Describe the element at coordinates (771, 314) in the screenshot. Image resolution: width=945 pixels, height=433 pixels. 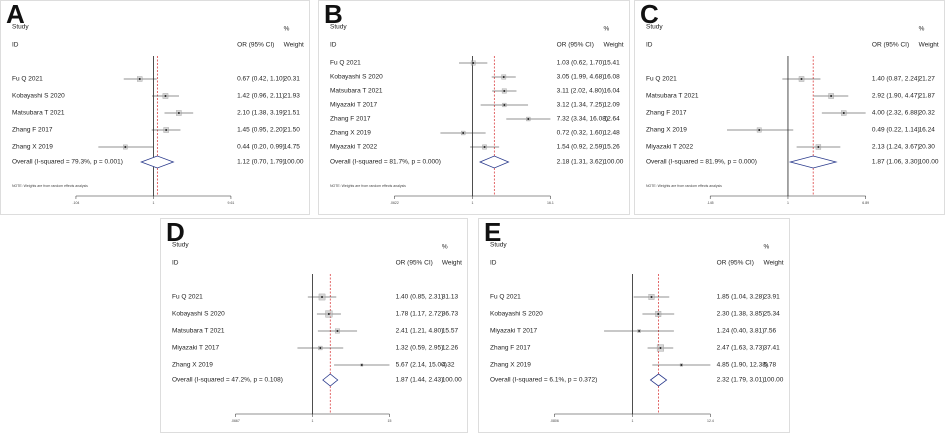
I see `weight-label: 25.34` at that location.